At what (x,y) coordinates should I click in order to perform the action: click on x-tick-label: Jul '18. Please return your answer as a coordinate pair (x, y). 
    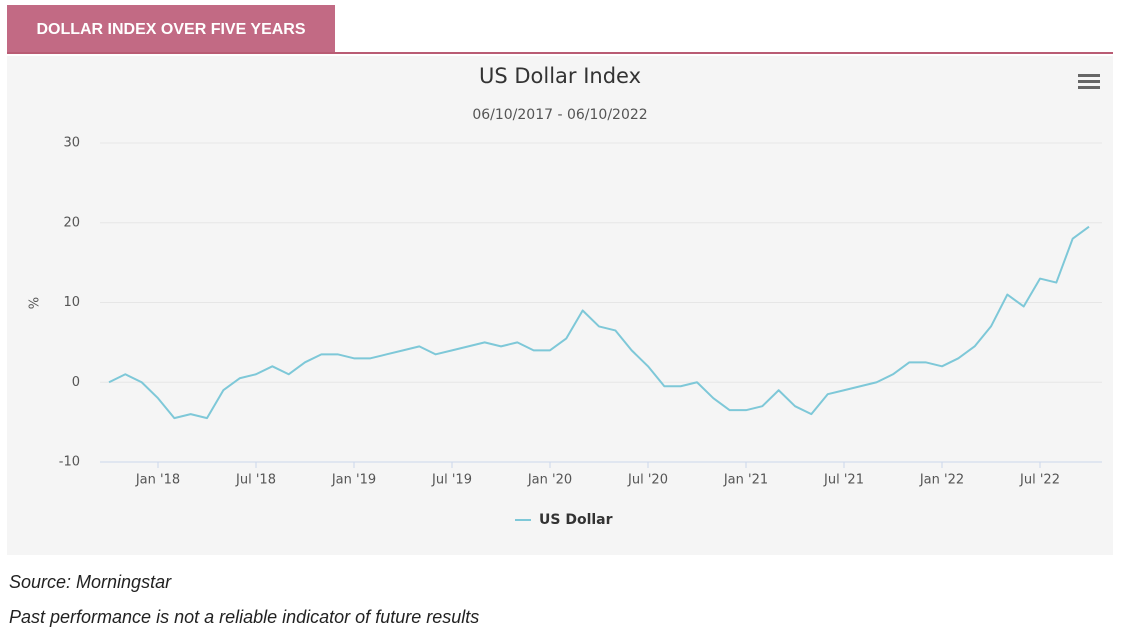
    Looking at the image, I should click on (255, 480).